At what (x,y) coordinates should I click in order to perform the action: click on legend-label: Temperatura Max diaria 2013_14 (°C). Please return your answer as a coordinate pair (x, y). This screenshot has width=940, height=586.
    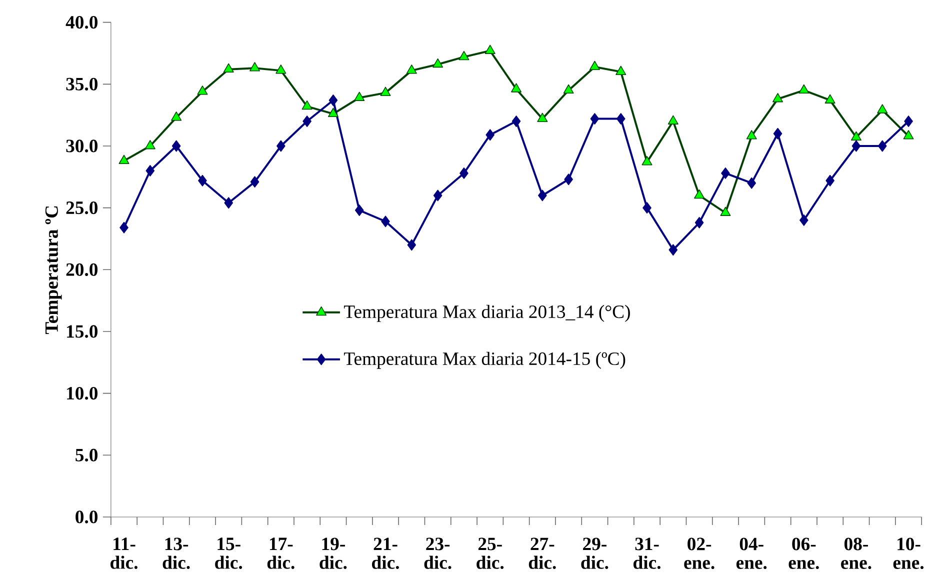
    Looking at the image, I should click on (487, 313).